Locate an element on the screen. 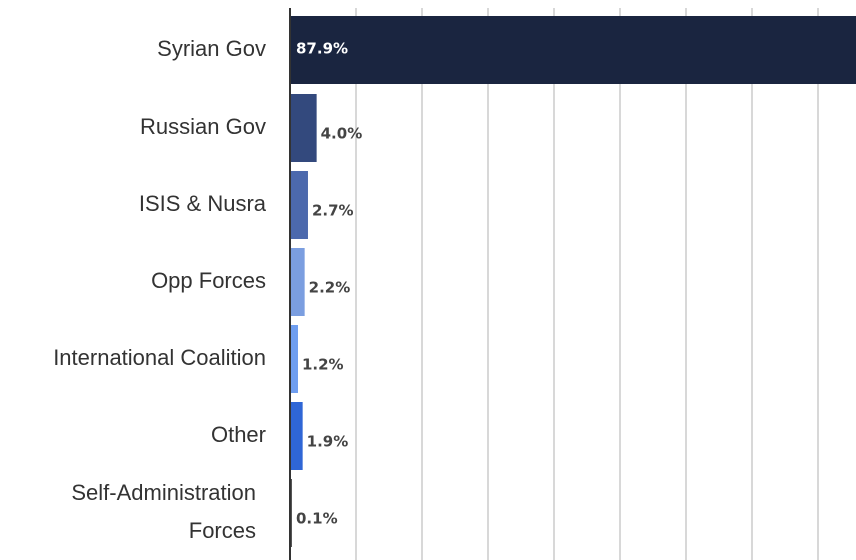 This screenshot has width=856, height=560. category-label: Self-Administration is located at coordinates (163, 492).